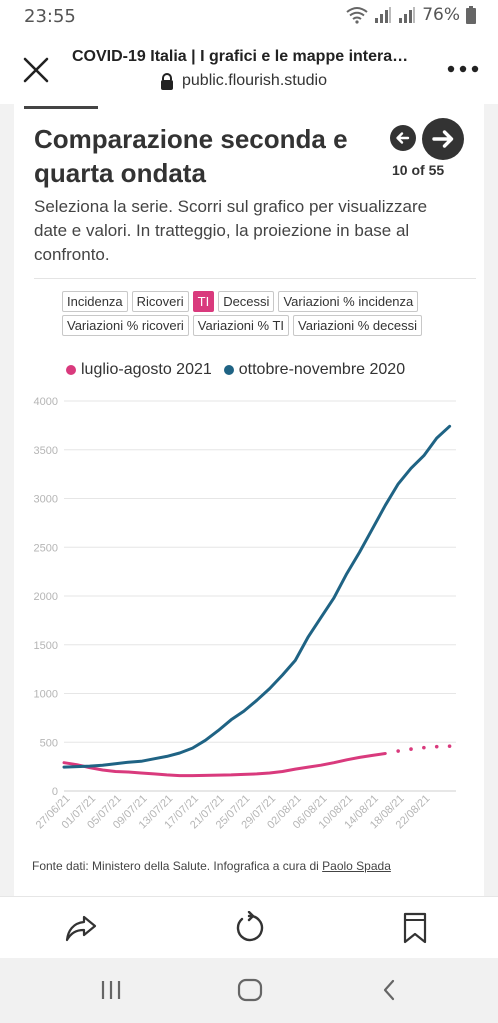 The height and width of the screenshot is (1023, 498). I want to click on legend-dot-2020, so click(228, 370).